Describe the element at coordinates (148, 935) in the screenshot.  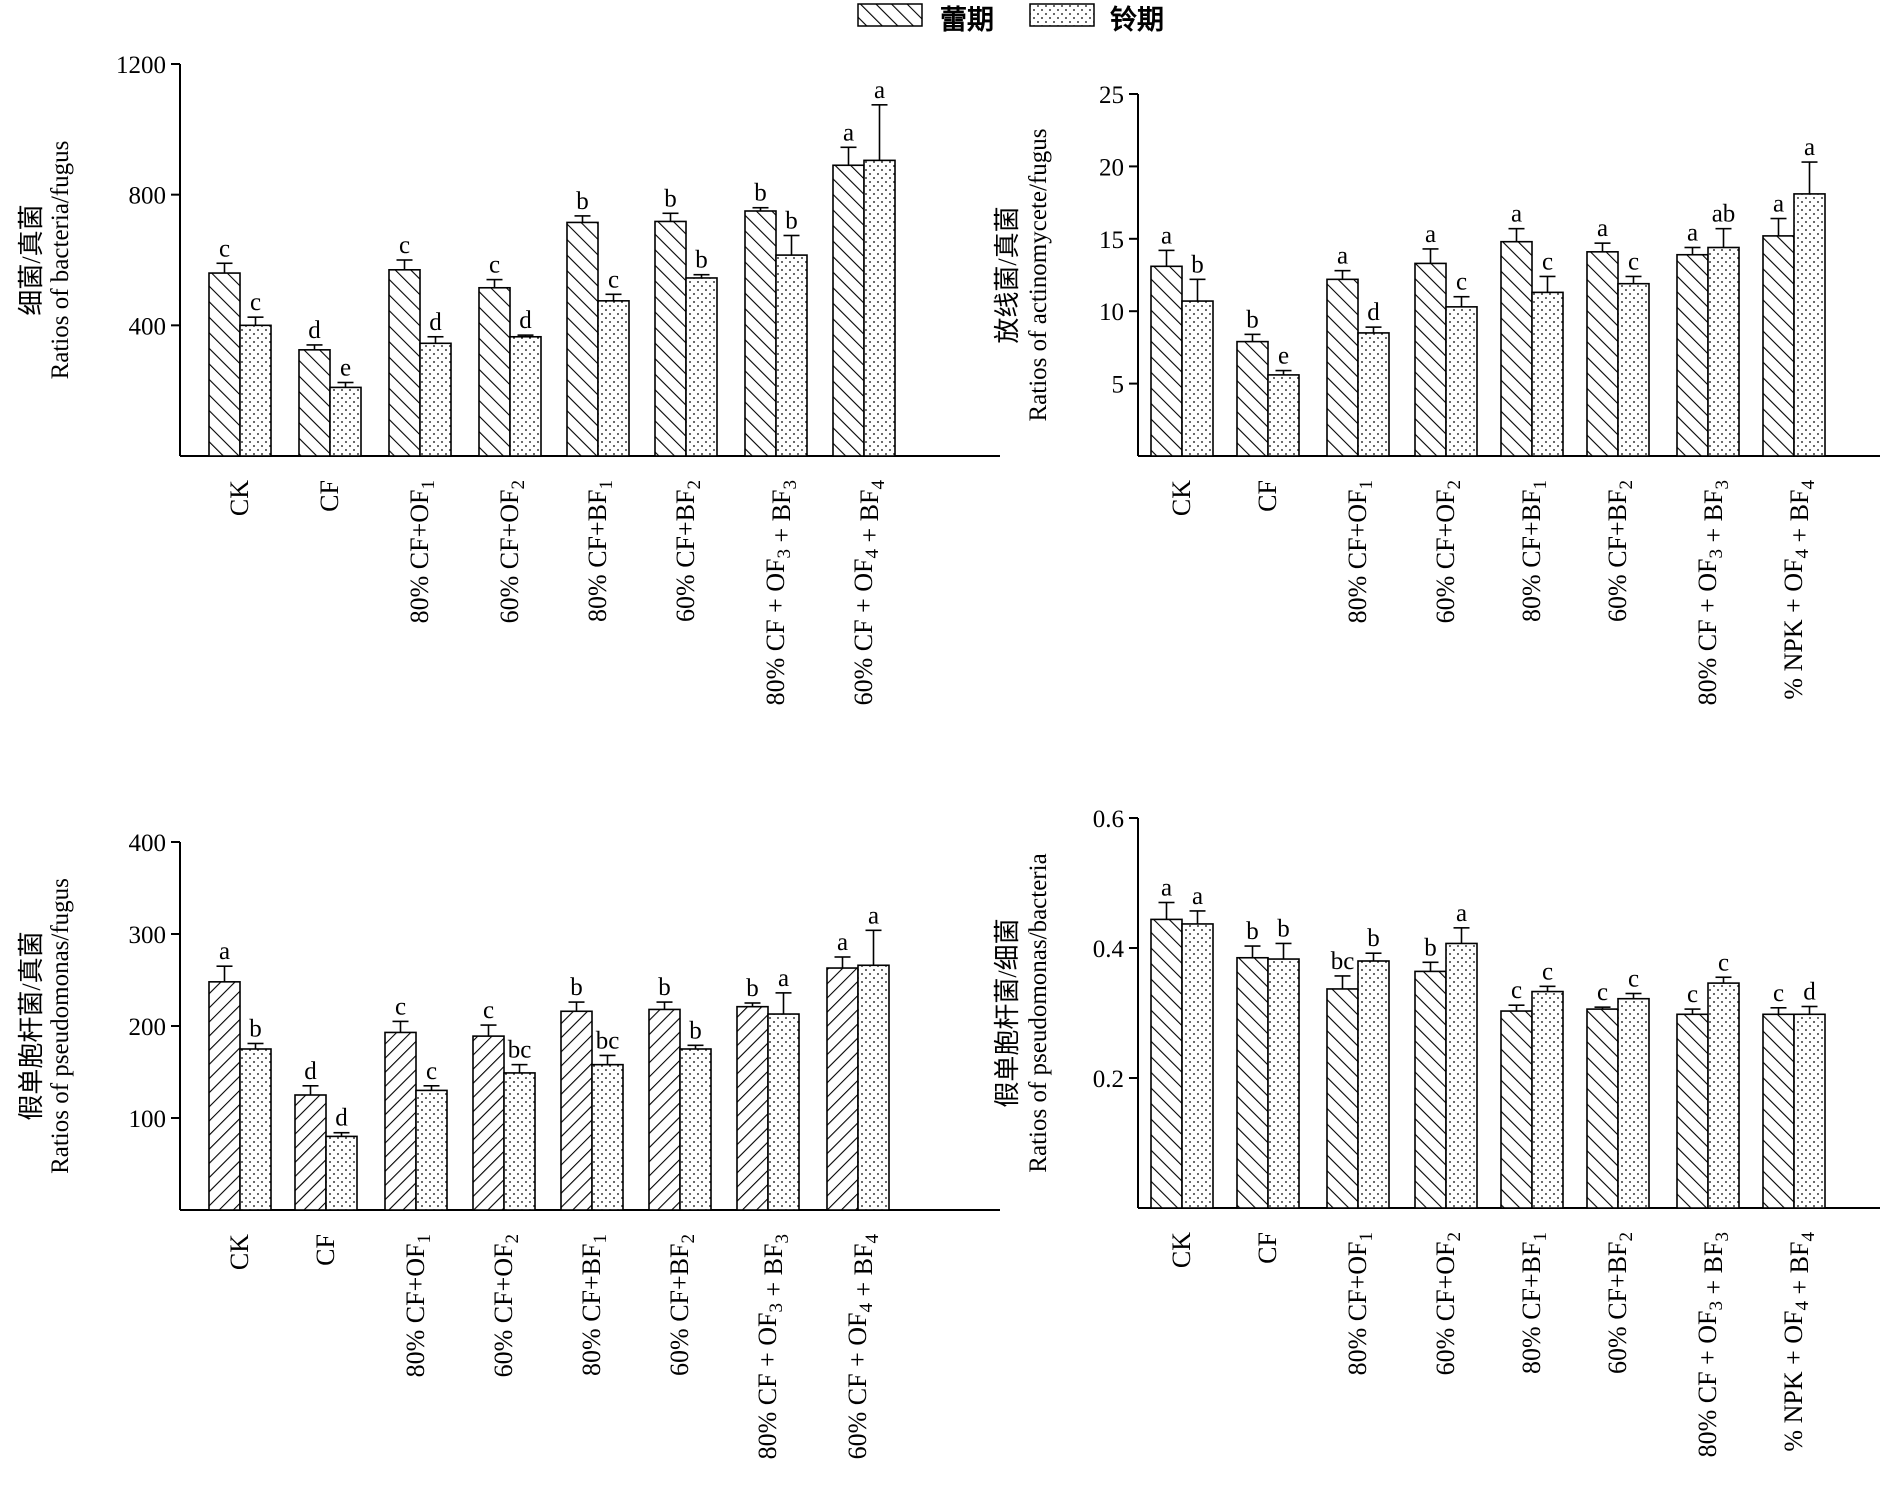
I see `y-tick-label: 300` at that location.